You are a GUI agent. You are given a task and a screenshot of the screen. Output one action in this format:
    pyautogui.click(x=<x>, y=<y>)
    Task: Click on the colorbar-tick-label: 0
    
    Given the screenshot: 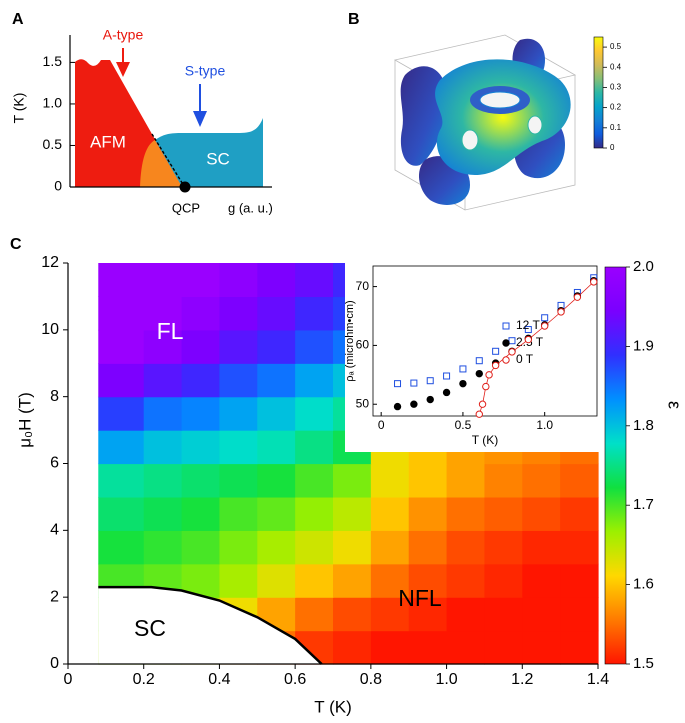 What is the action you would take?
    pyautogui.click(x=612, y=147)
    